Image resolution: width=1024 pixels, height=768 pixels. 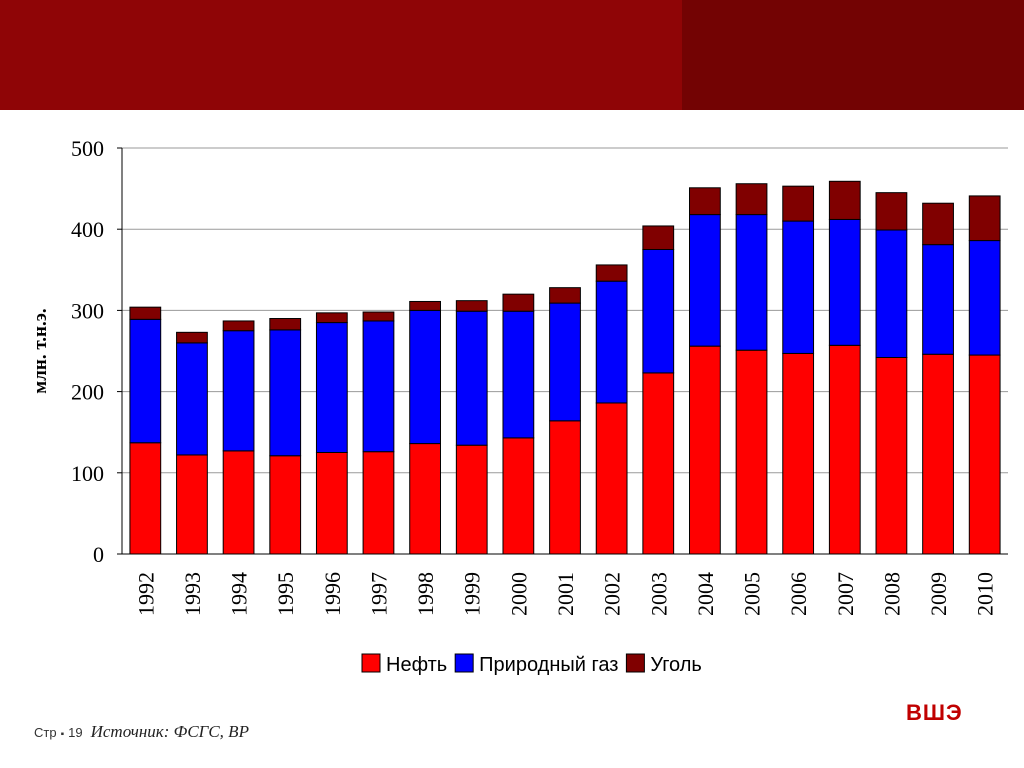 I want to click on x-tick-label: 2000, so click(x=518, y=594).